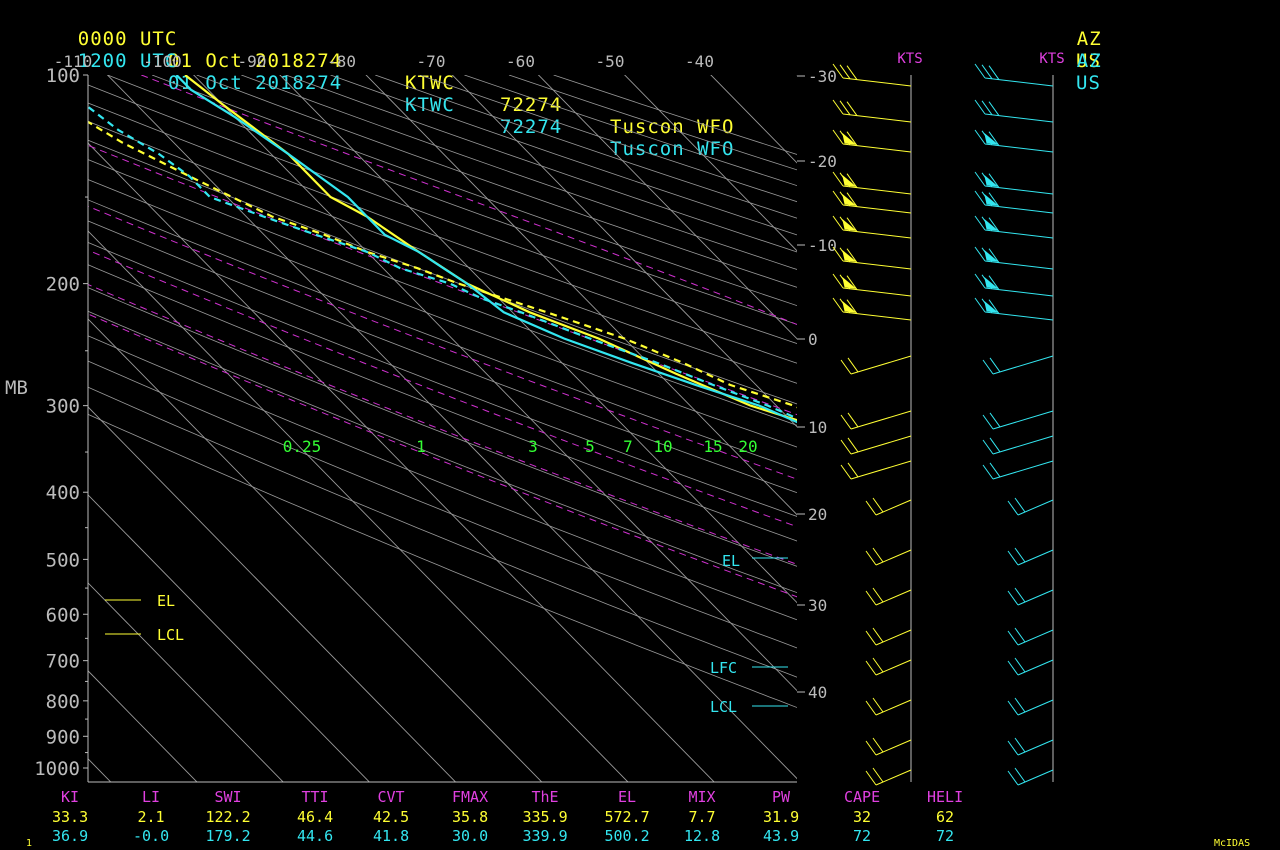 The width and height of the screenshot is (1280, 850). What do you see at coordinates (341, 61) in the screenshot?
I see `temp-tick-label: -80` at bounding box center [341, 61].